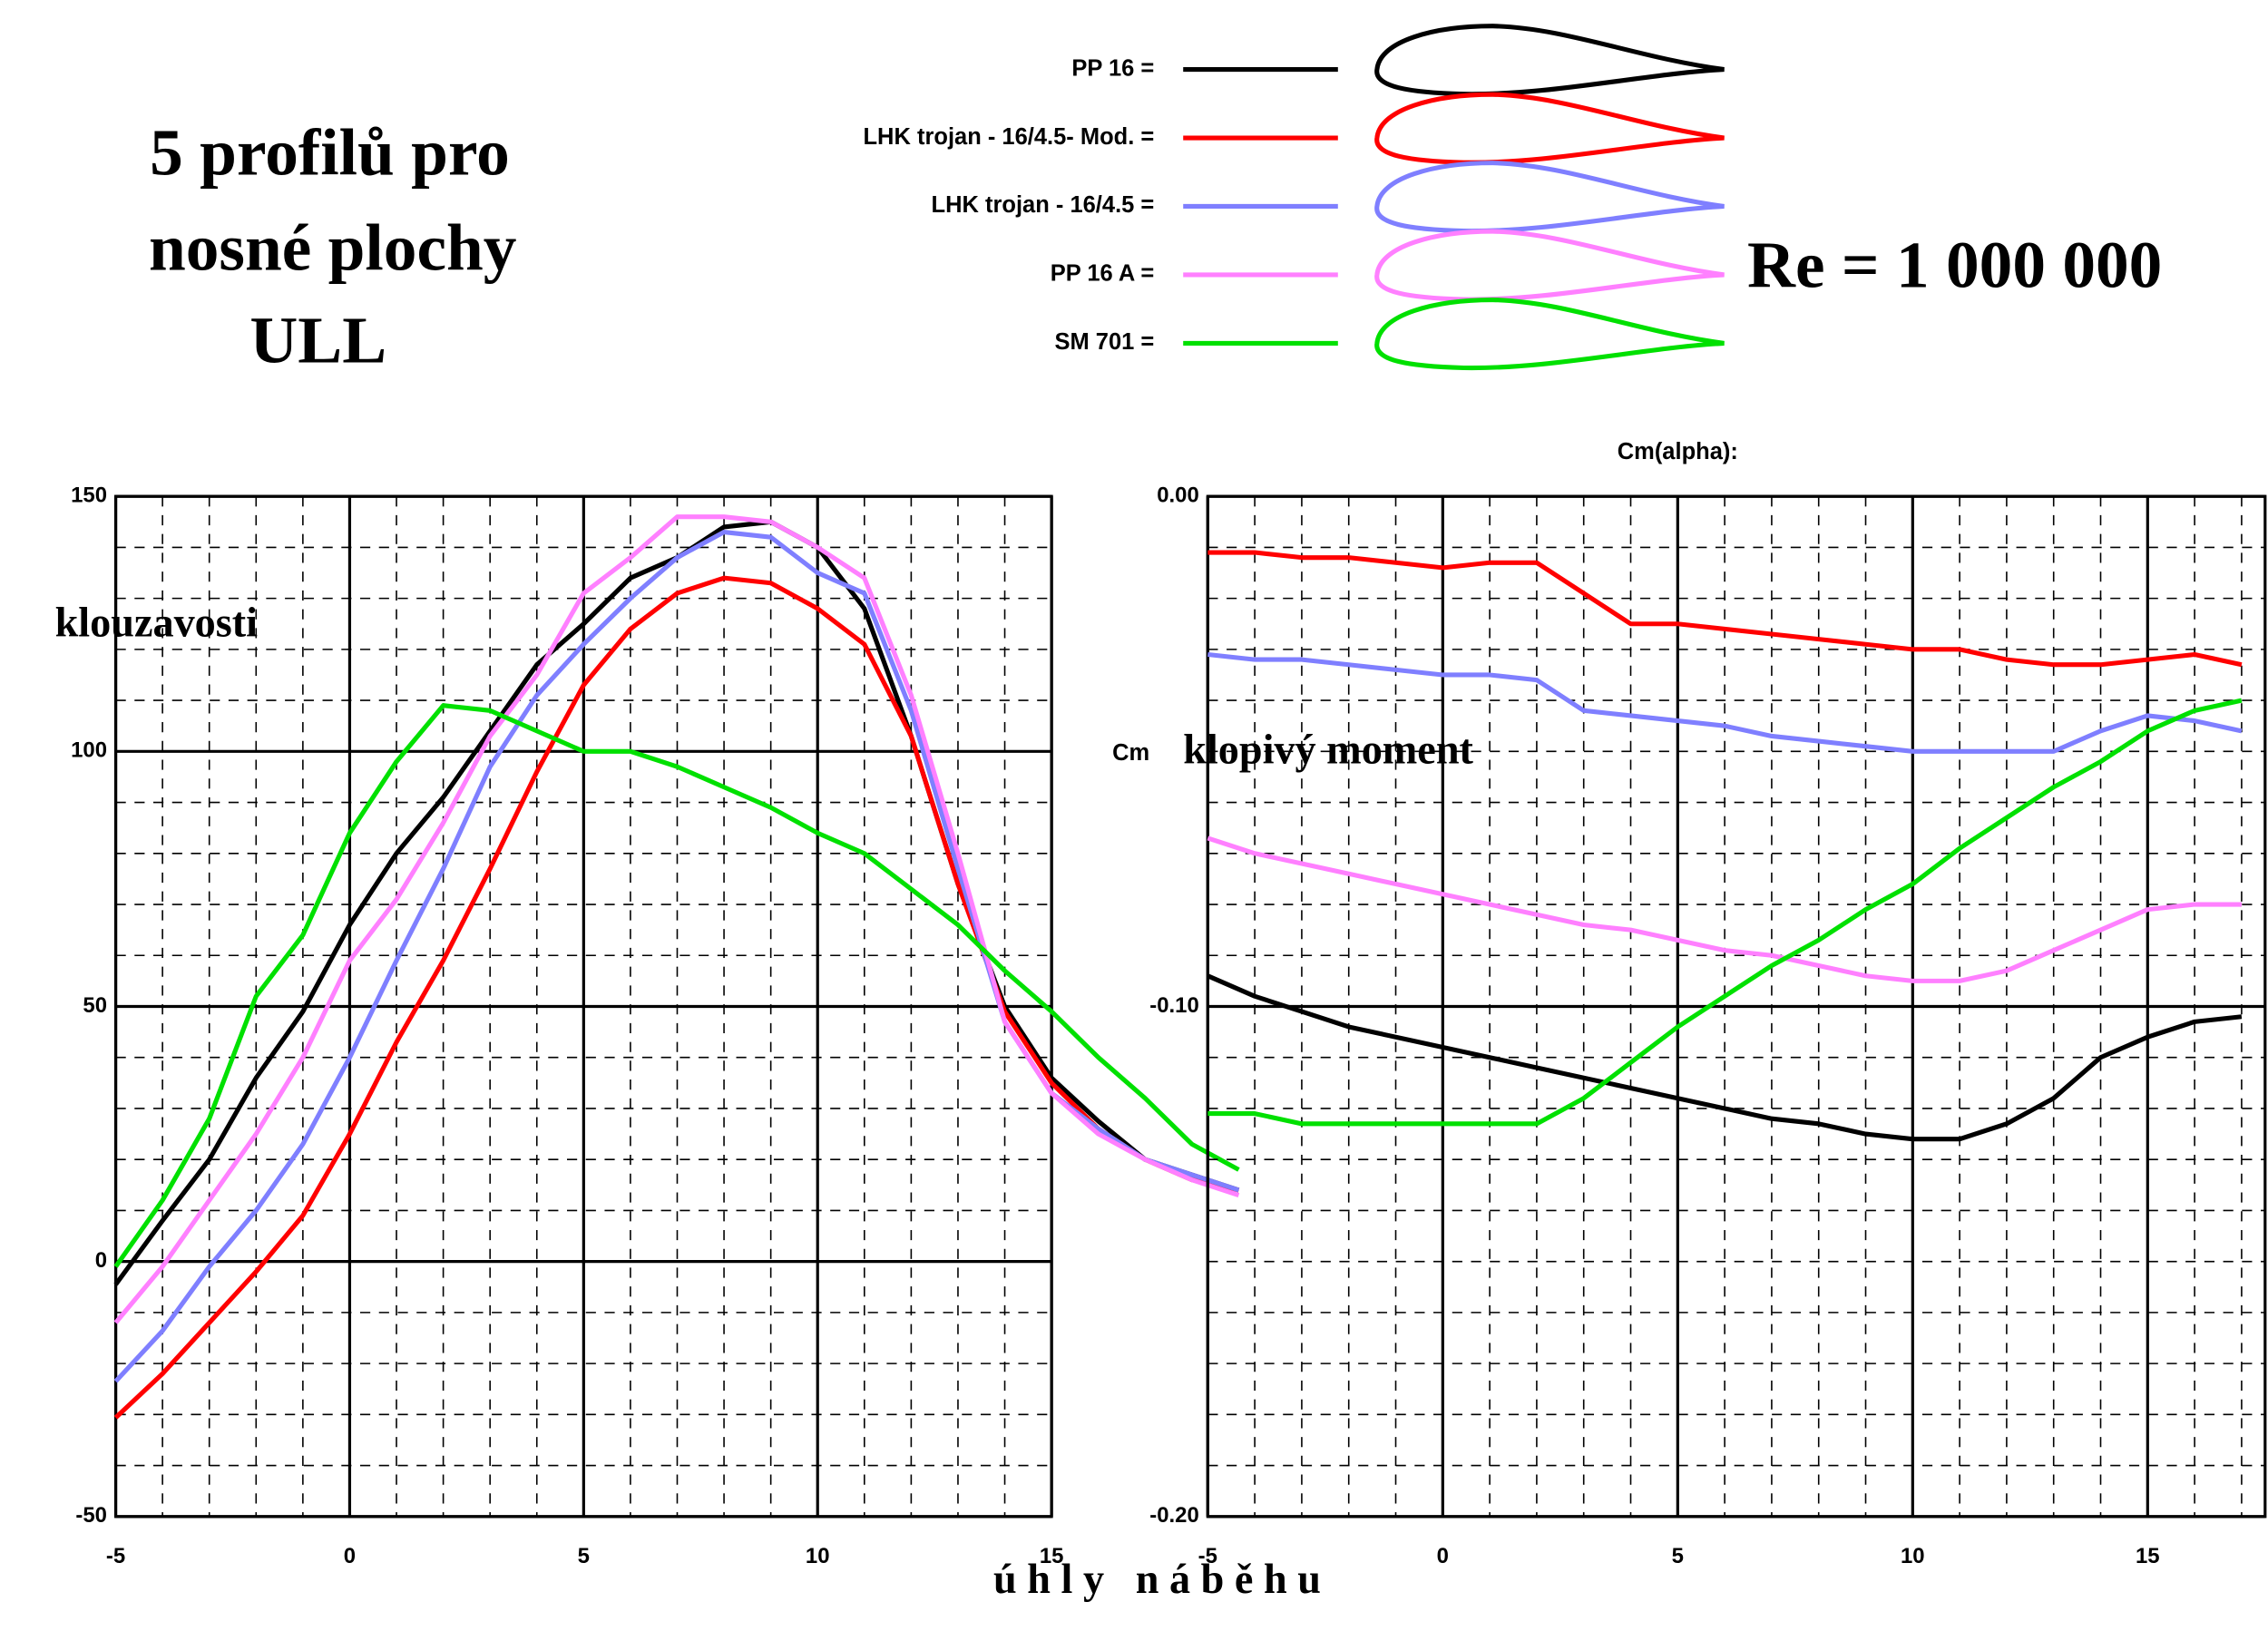 This screenshot has height=1641, width=2268. Describe the element at coordinates (318, 340) in the screenshot. I see `title-line: ULL` at that location.